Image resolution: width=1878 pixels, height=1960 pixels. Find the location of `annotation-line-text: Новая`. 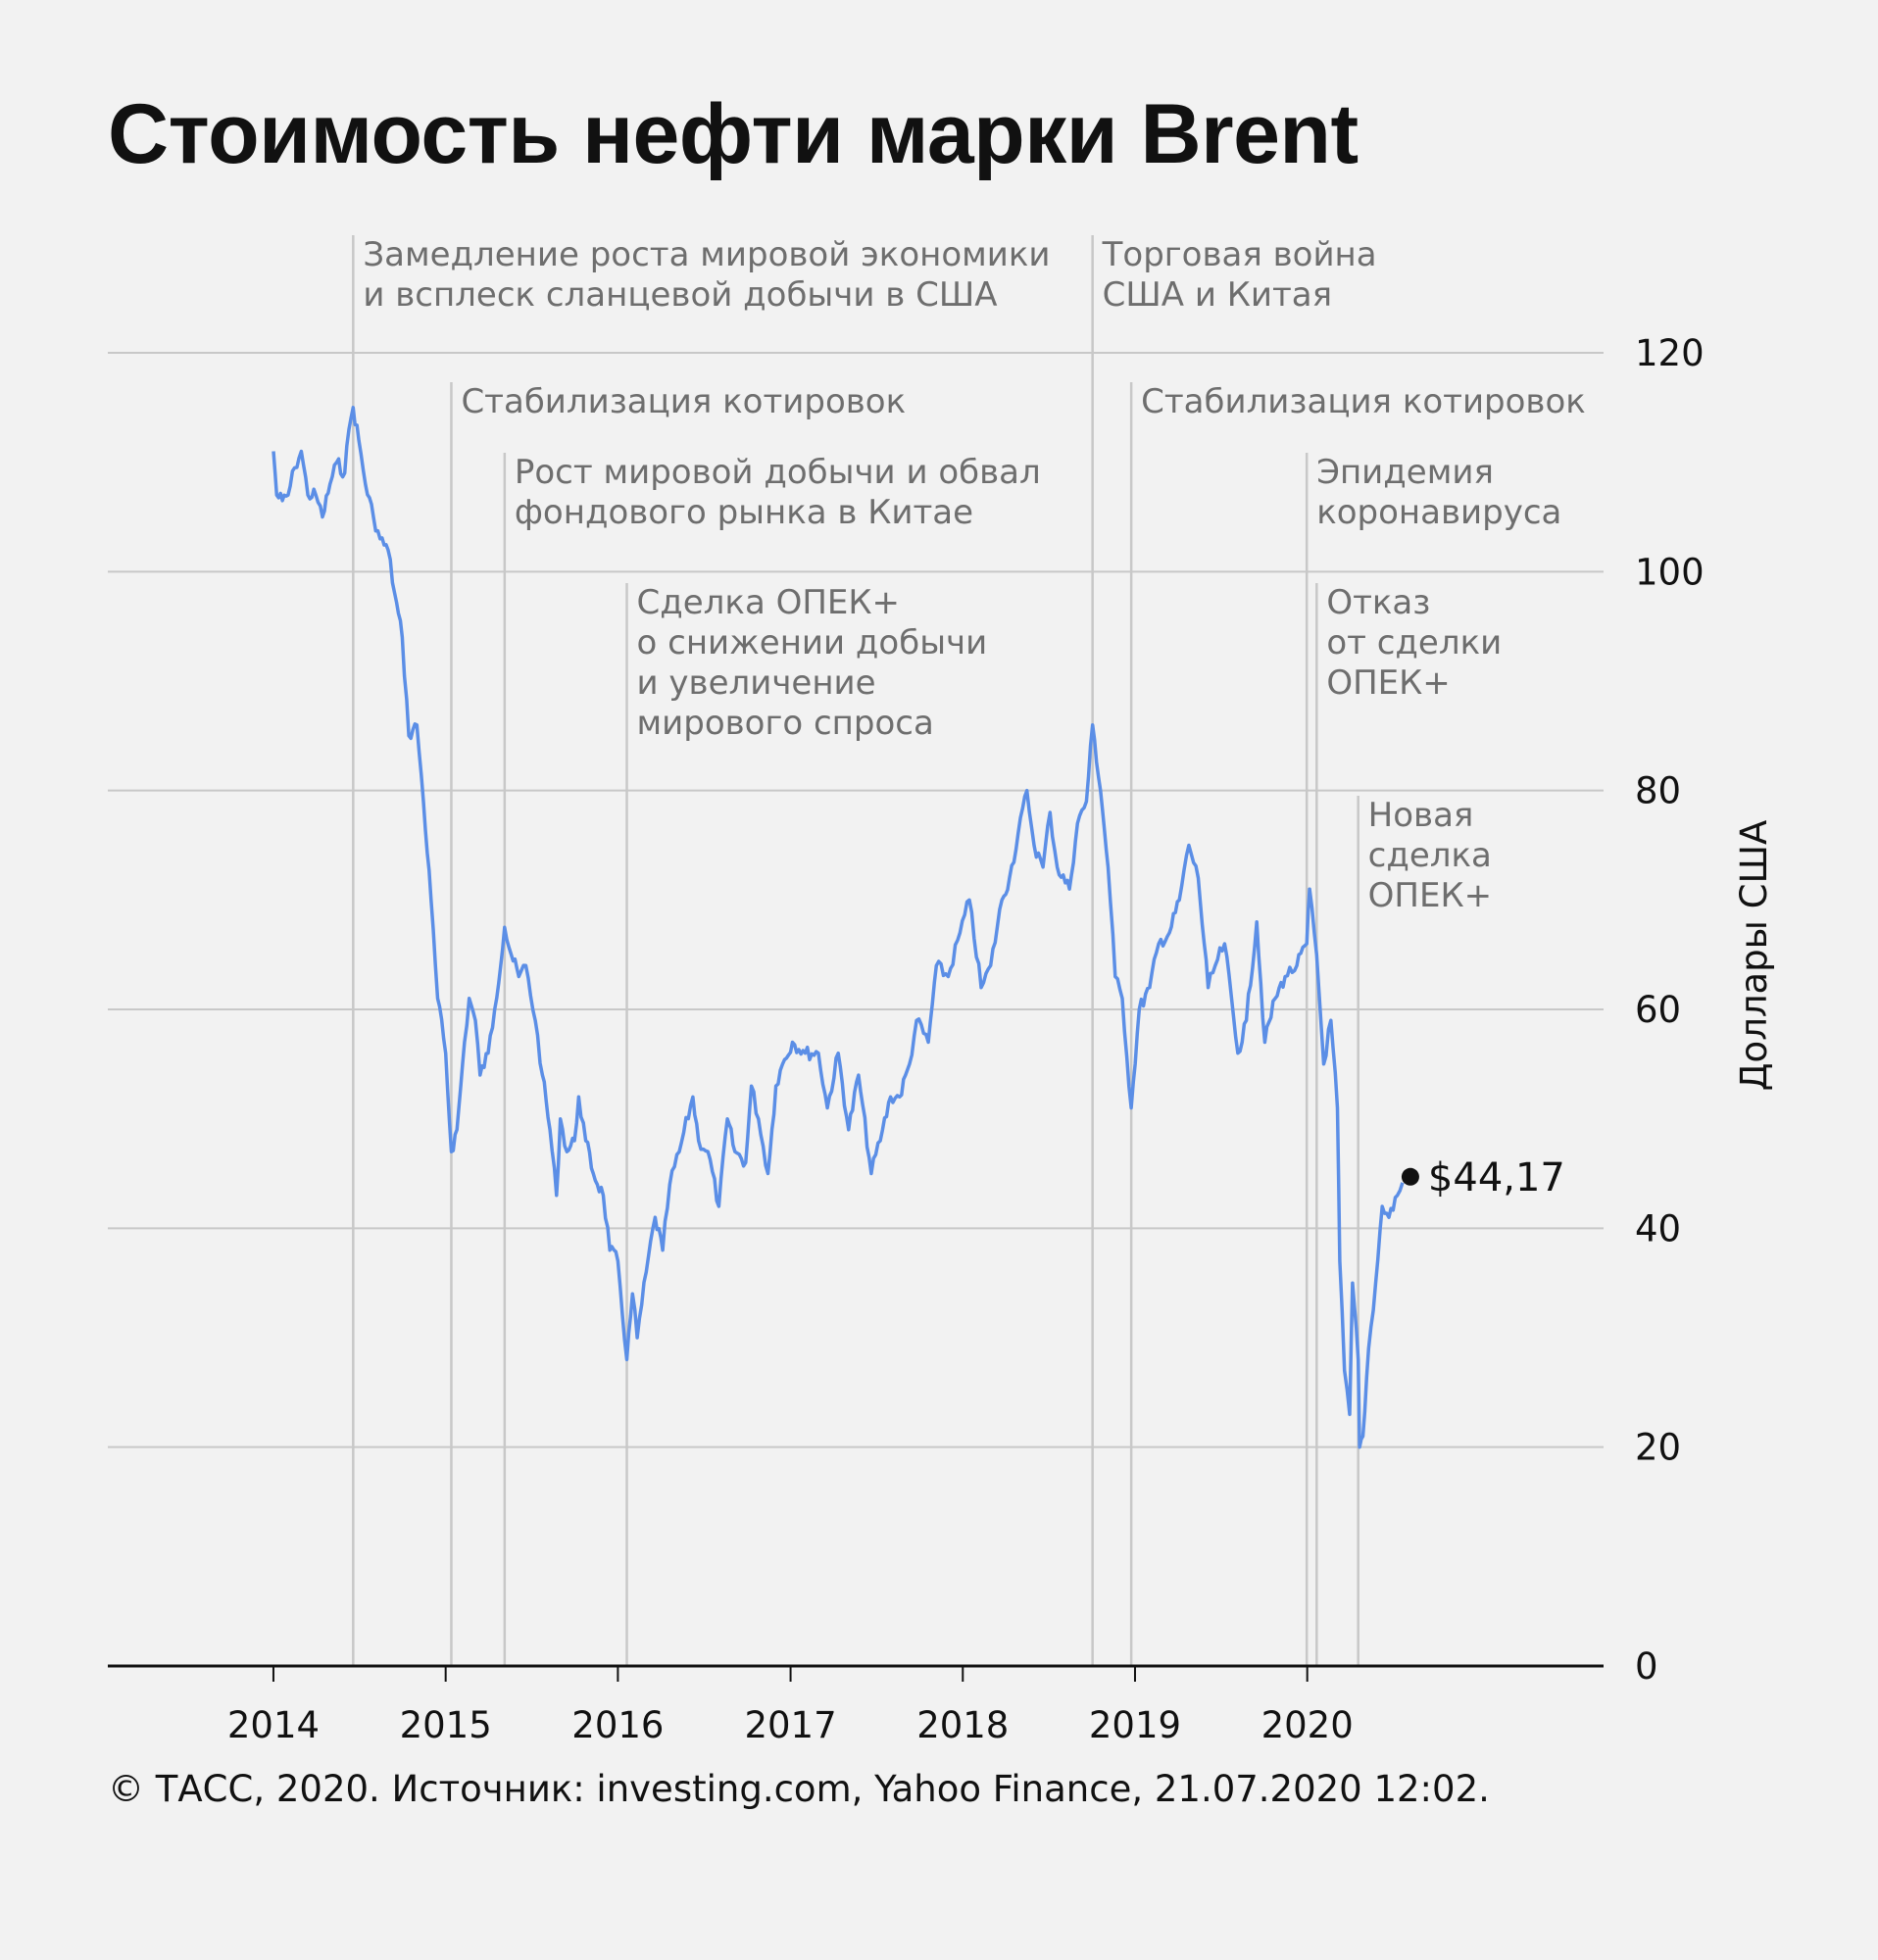

annotation-line-text: Новая is located at coordinates (1421, 815).